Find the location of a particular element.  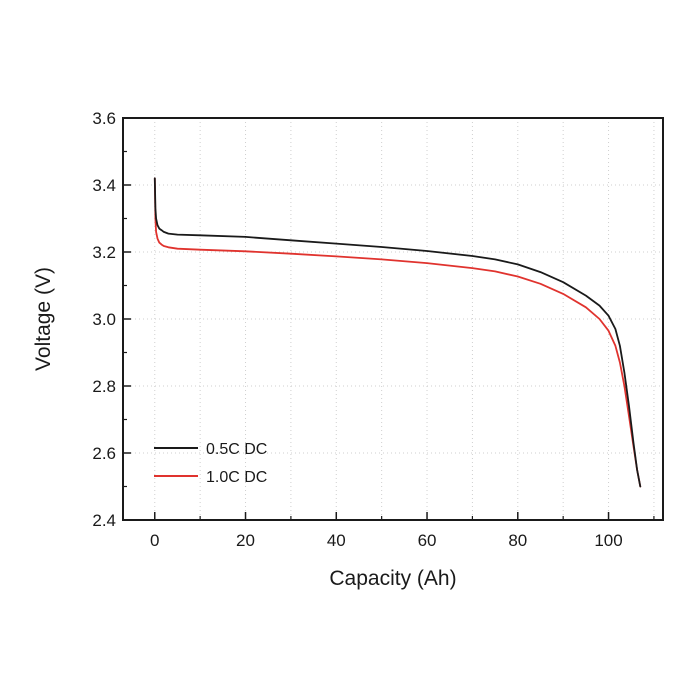

y-tick-label-3: 3.0 is located at coordinates (104, 319).